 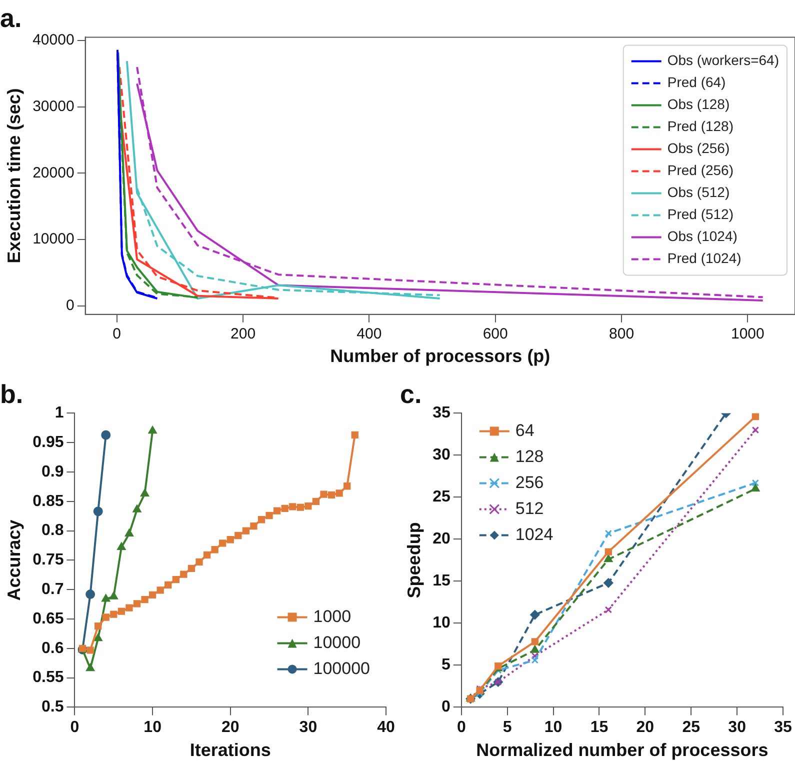 What do you see at coordinates (14, 560) in the screenshot?
I see `y-axis-title: Accuracy` at bounding box center [14, 560].